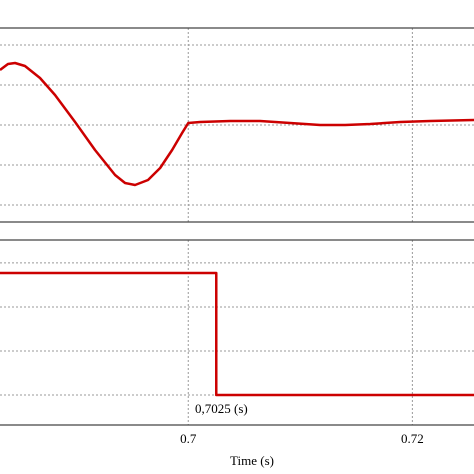  What do you see at coordinates (252, 460) in the screenshot?
I see `x-axis-label: Time (s)` at bounding box center [252, 460].